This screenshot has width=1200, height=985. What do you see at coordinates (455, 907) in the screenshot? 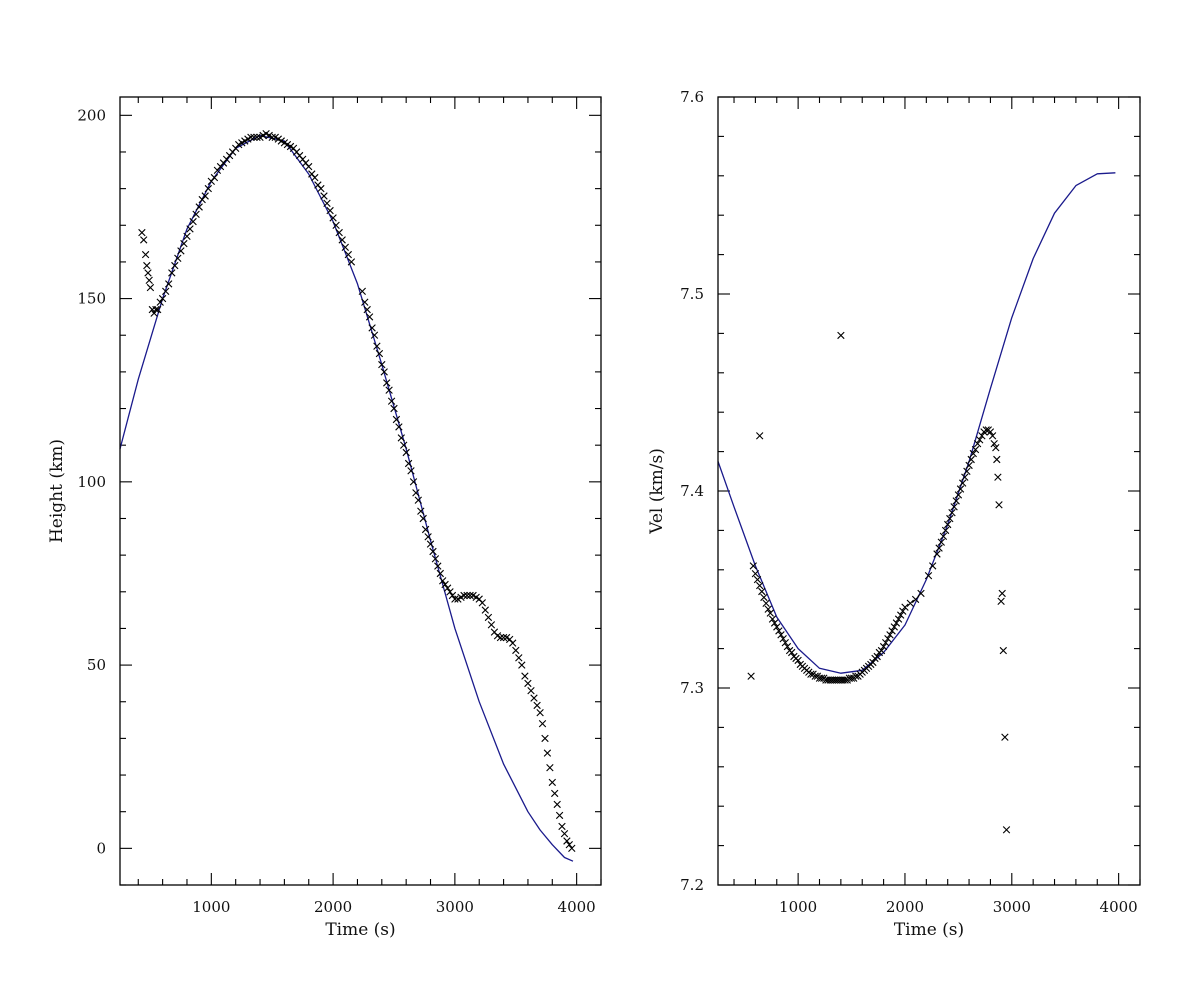
I see `height-x-tick-label: 3000` at bounding box center [455, 907].